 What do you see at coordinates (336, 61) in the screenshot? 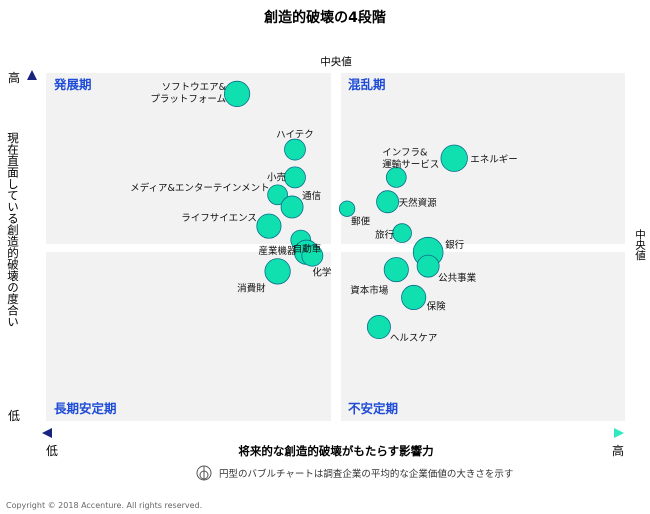
I see `x-median-label: 中央値` at bounding box center [336, 61].